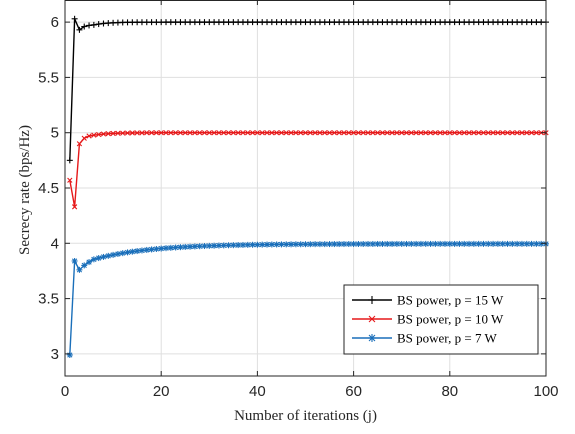 This screenshot has height=434, width=575. I want to click on y-tick-label: 5, so click(55, 133).